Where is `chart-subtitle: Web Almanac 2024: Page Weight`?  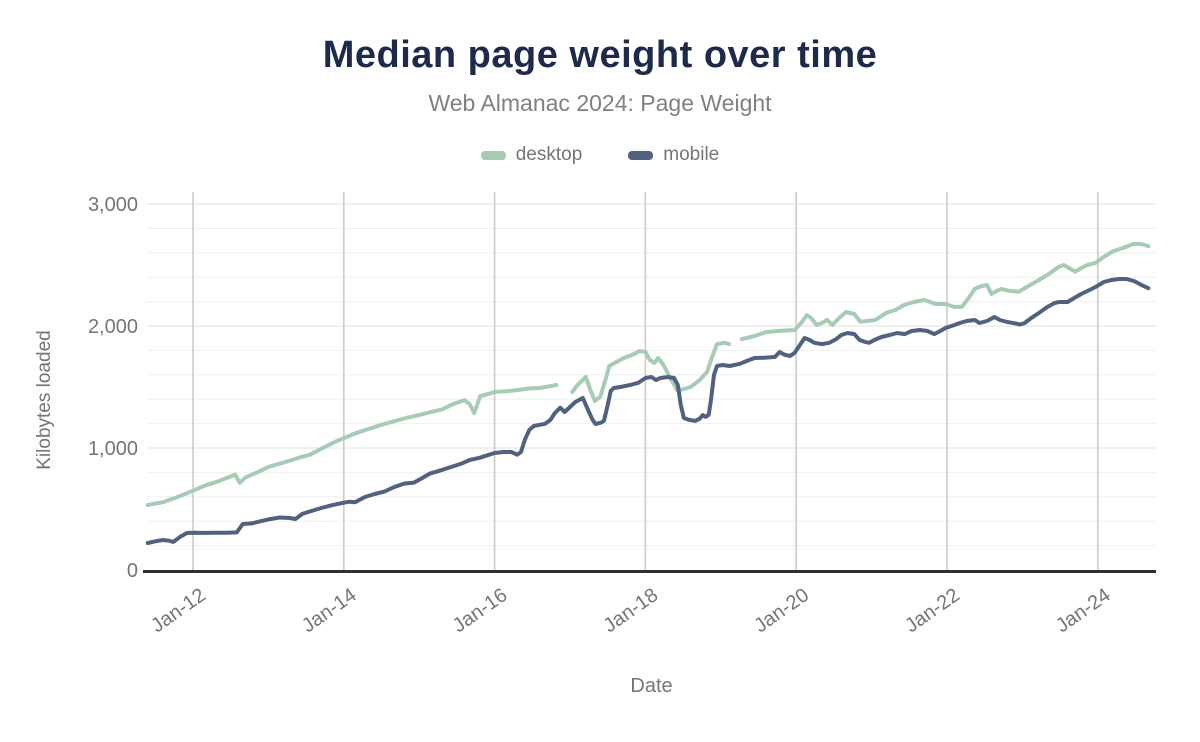
chart-subtitle: Web Almanac 2024: Page Weight is located at coordinates (600, 103).